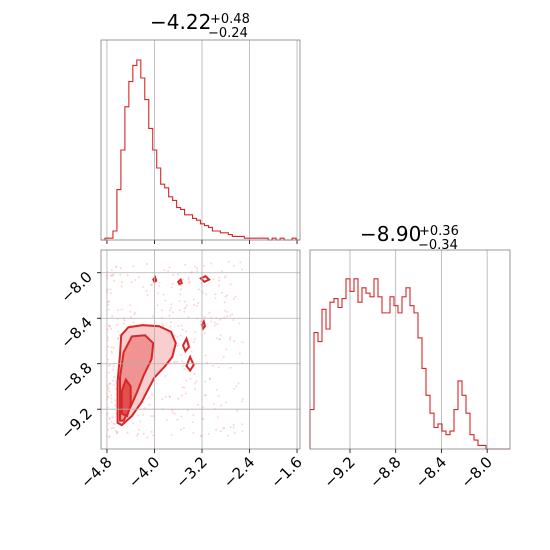 The height and width of the screenshot is (550, 550). Describe the element at coordinates (200, 25) in the screenshot. I see `x1-title: −4.22 +0.48 −0.24` at that location.